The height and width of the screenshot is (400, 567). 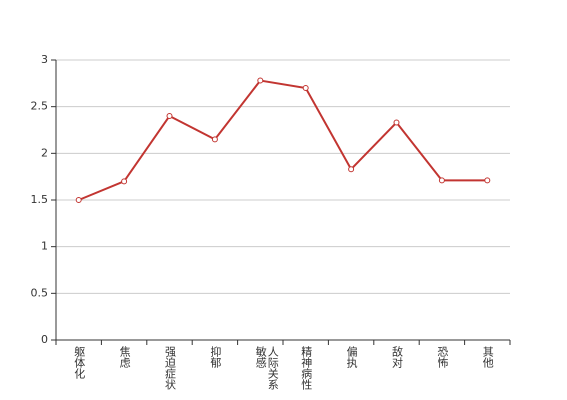 What do you see at coordinates (40, 199) in the screenshot?
I see `y-tick-label: 1.5` at bounding box center [40, 199].